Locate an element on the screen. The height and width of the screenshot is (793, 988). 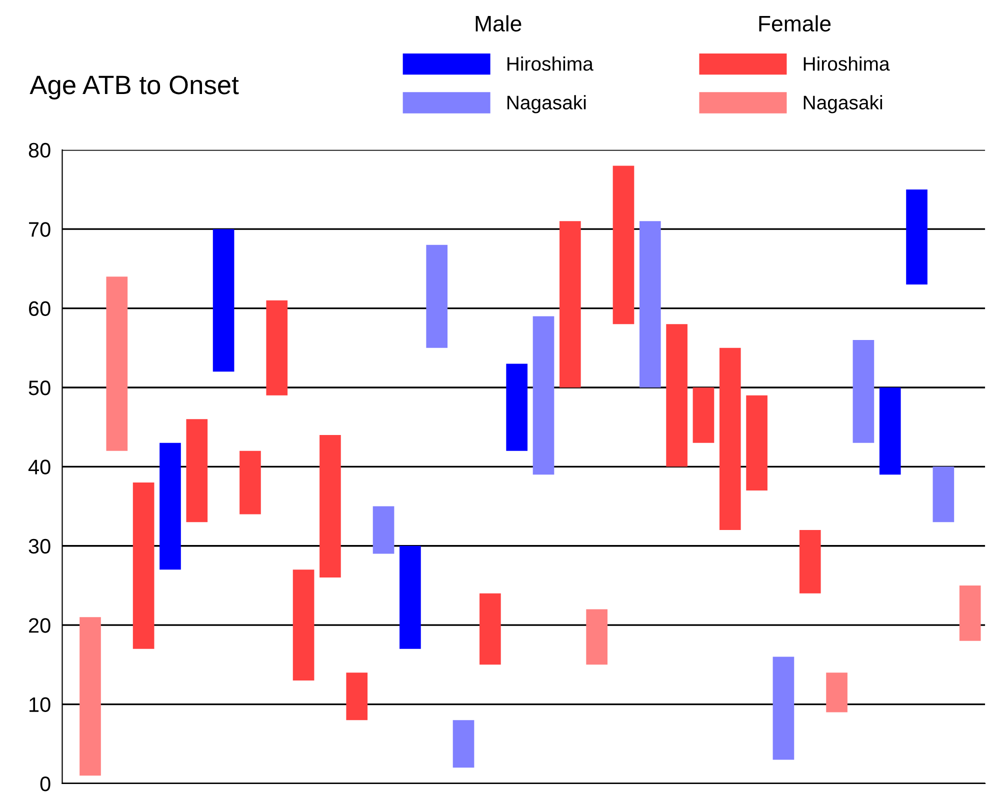
y-tick-label: 20 is located at coordinates (39, 625).